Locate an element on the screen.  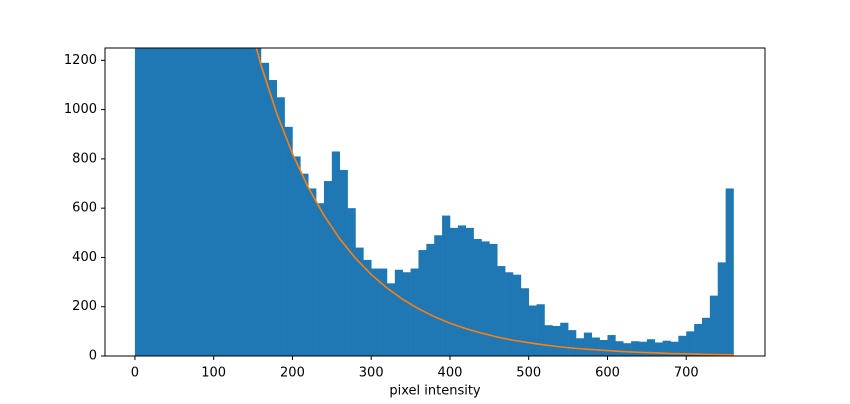
y-tick-label: 800 is located at coordinates (84, 158).